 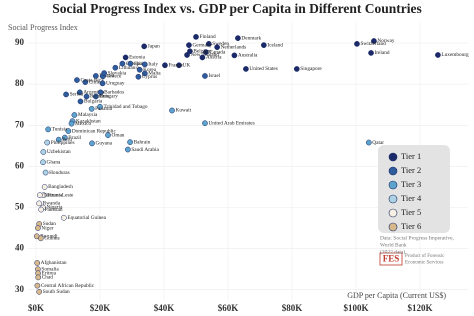 I want to click on point-label: Austria, so click(x=214, y=58).